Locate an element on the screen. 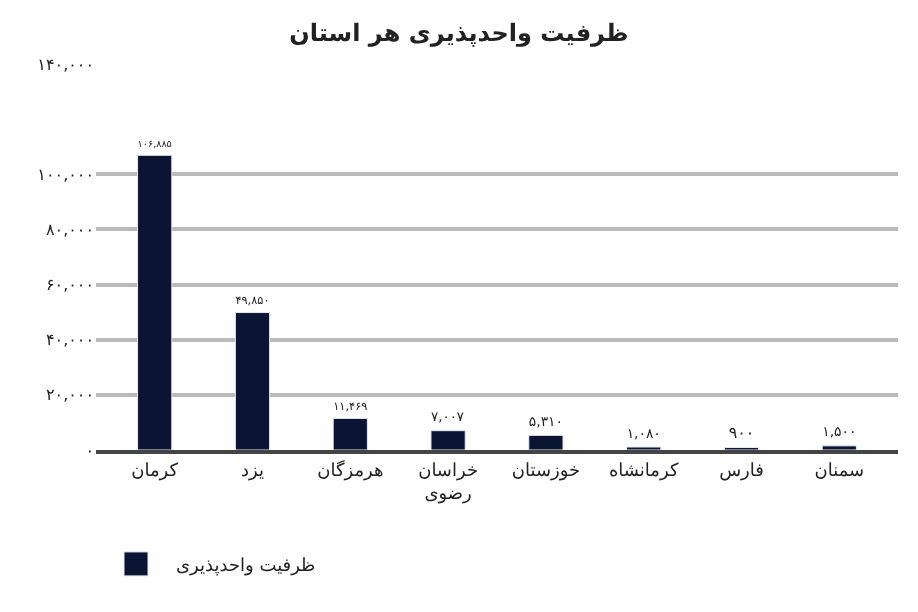  data-label: ۹۰۰ is located at coordinates (741, 432).